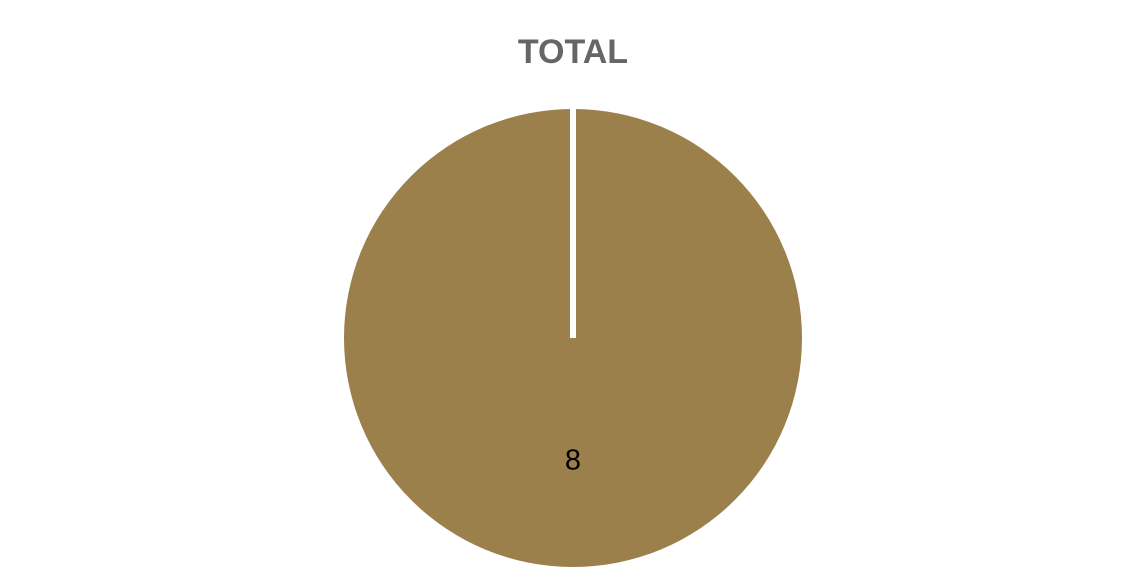  I want to click on pie-data-label: 8, so click(573, 460).